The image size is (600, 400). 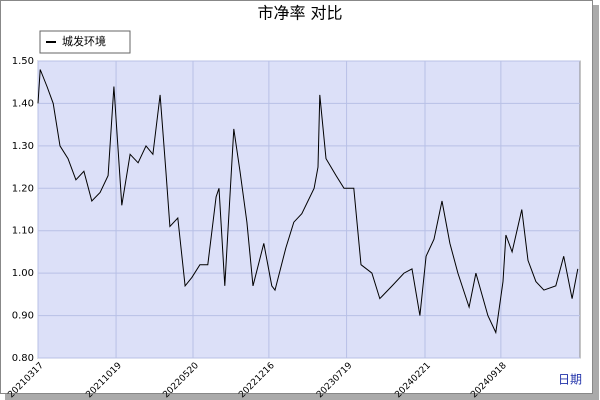 What do you see at coordinates (23, 273) in the screenshot?
I see `y-tick-label: 1.00` at bounding box center [23, 273].